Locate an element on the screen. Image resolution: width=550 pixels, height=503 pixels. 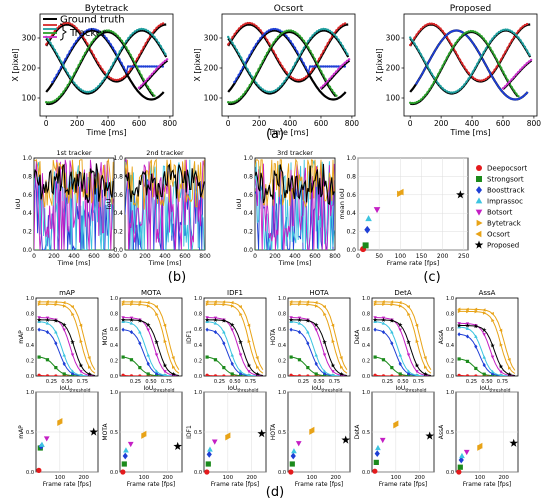
d-deta-xtick-label: 0.50 is located at coordinates (402, 382).